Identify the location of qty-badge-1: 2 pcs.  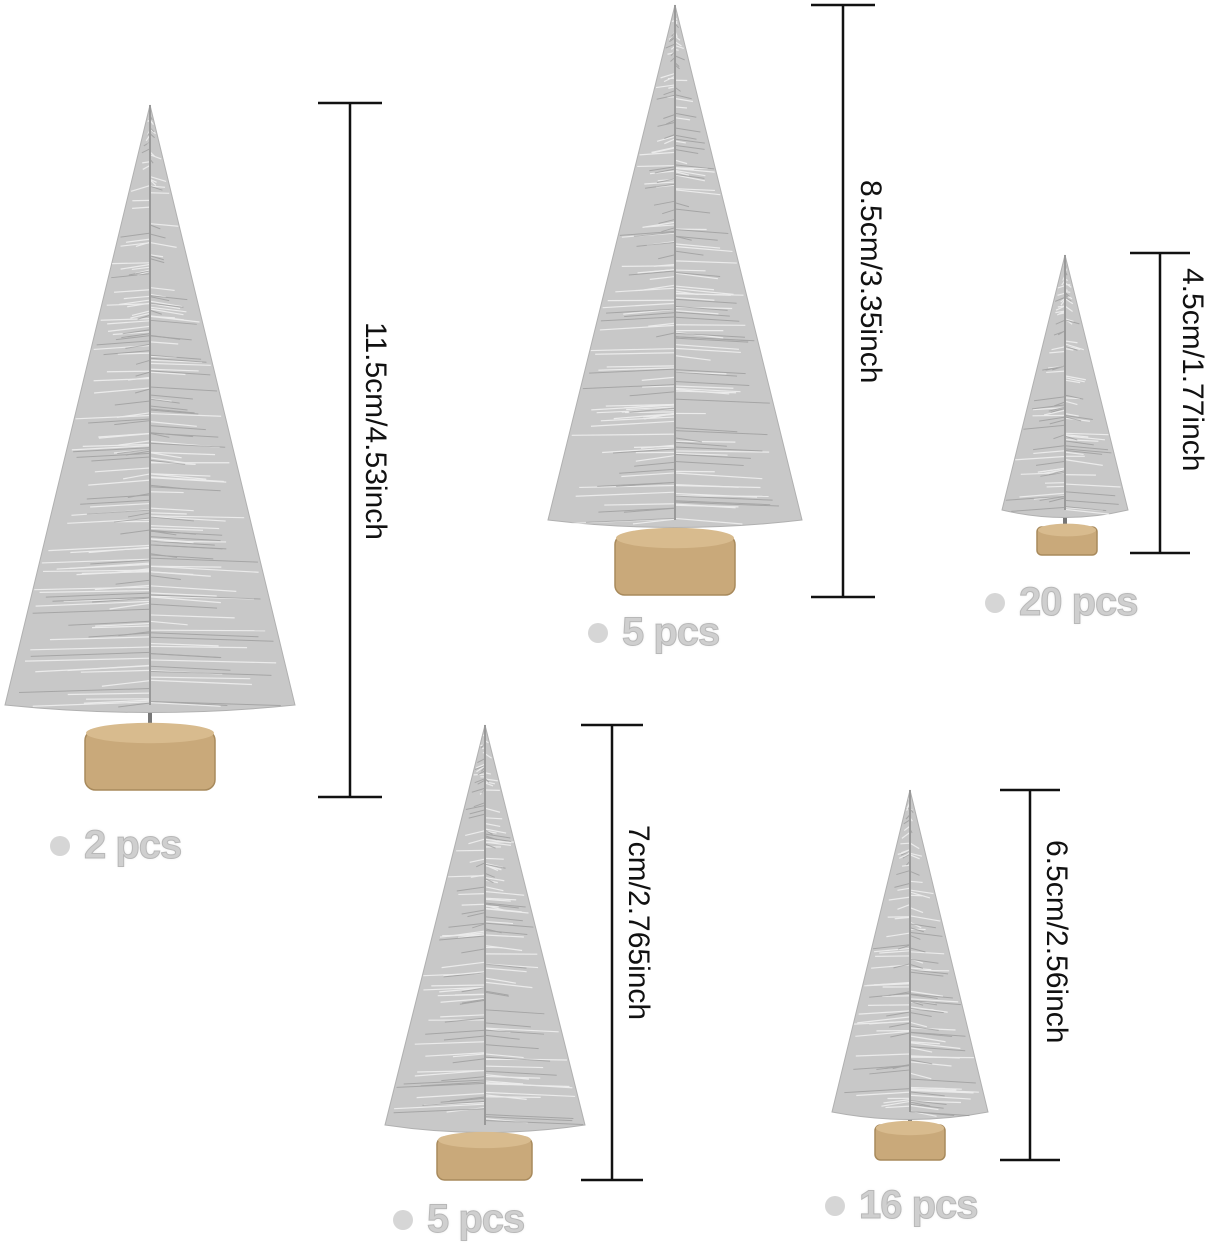
(115, 845).